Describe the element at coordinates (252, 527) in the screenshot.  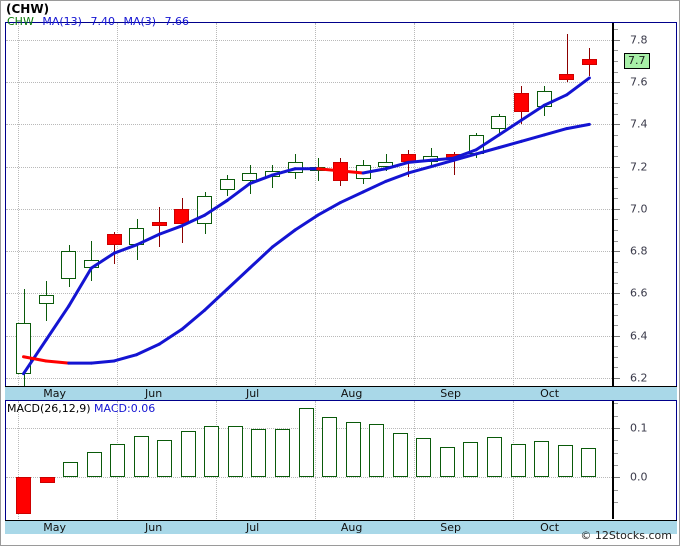
I see `month-label-jul: Jul` at that location.